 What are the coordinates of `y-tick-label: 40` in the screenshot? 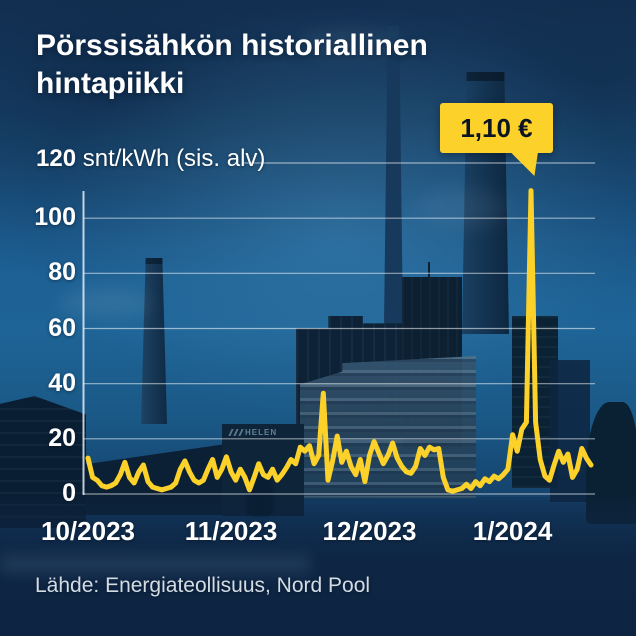 It's located at (62, 382).